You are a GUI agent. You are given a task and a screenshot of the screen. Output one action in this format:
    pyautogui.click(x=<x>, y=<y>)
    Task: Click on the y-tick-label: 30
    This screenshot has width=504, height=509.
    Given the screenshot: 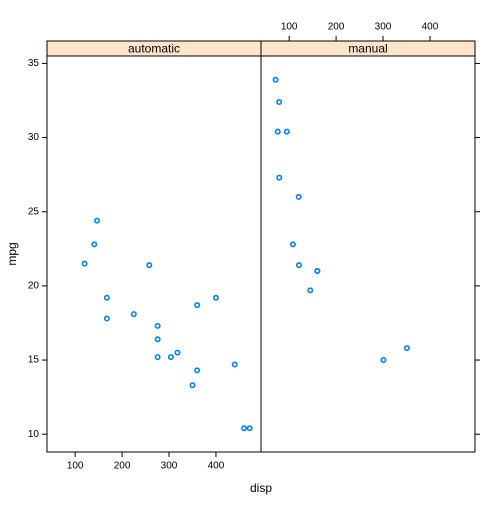 What is the action you would take?
    pyautogui.click(x=34, y=137)
    